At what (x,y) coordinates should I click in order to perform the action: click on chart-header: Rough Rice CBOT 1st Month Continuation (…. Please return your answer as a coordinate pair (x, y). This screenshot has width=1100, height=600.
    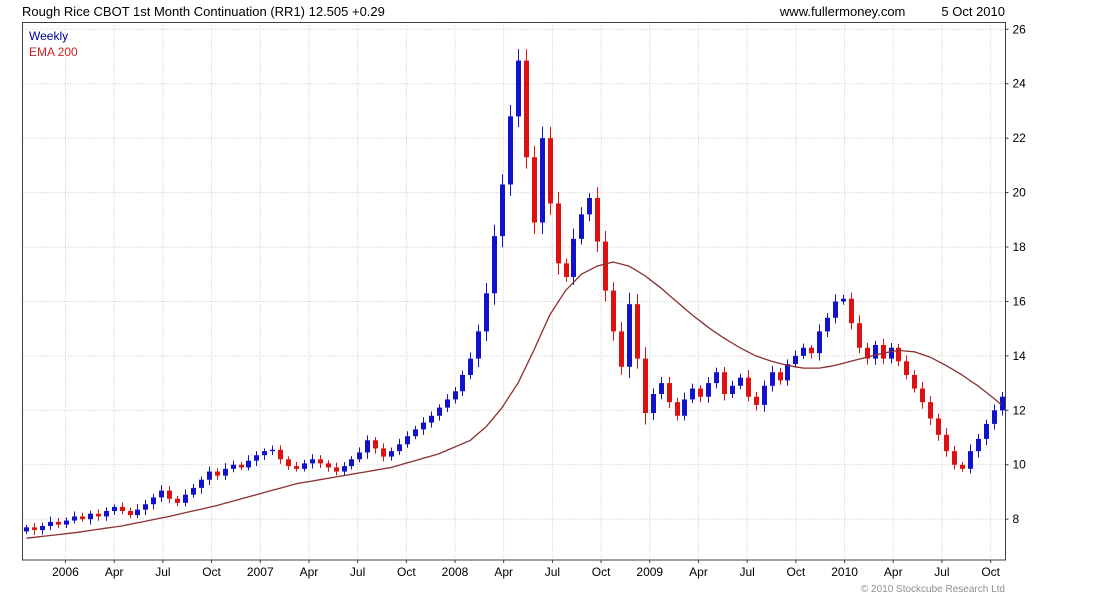
    Looking at the image, I should click on (513, 11).